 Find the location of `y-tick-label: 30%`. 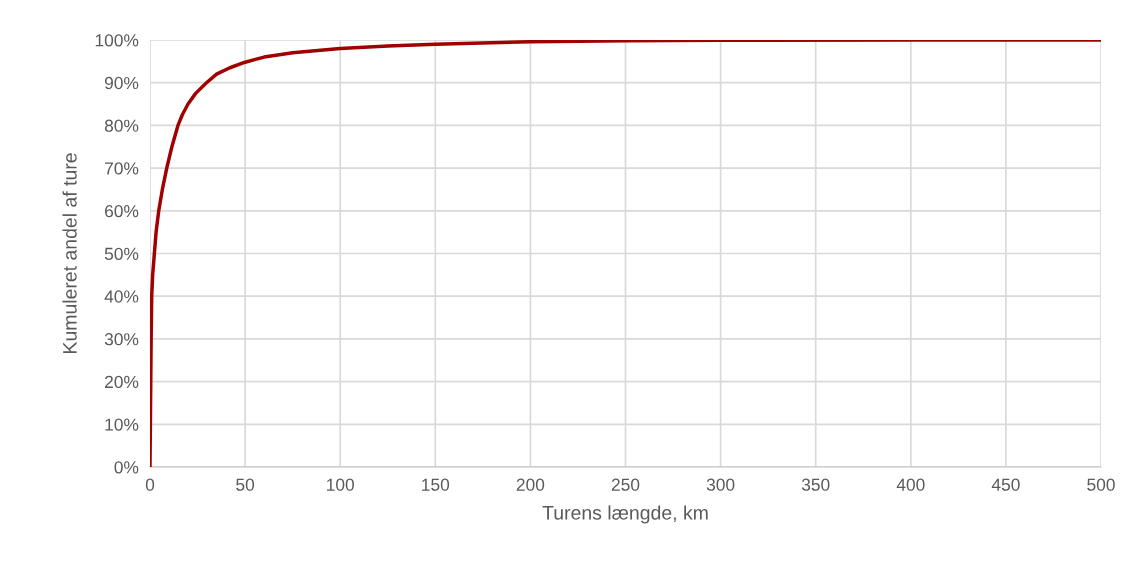

y-tick-label: 30% is located at coordinates (121, 339).